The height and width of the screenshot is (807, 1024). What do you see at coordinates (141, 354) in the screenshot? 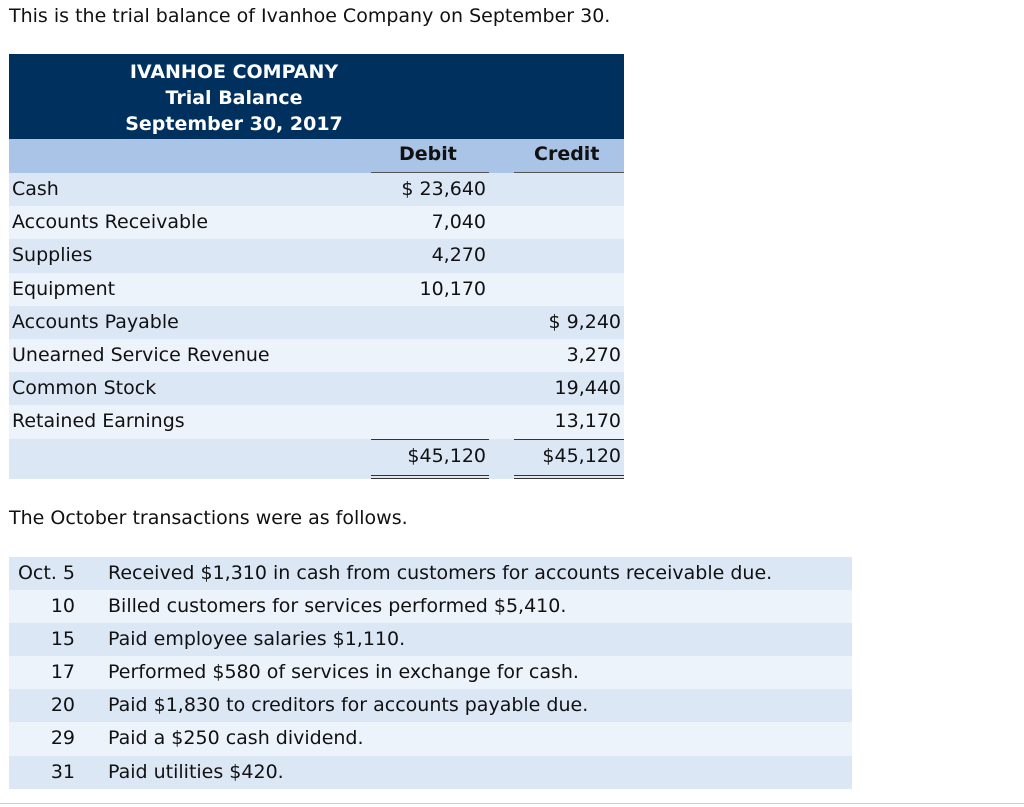
I see `account-name: Unearned Service Revenue` at bounding box center [141, 354].